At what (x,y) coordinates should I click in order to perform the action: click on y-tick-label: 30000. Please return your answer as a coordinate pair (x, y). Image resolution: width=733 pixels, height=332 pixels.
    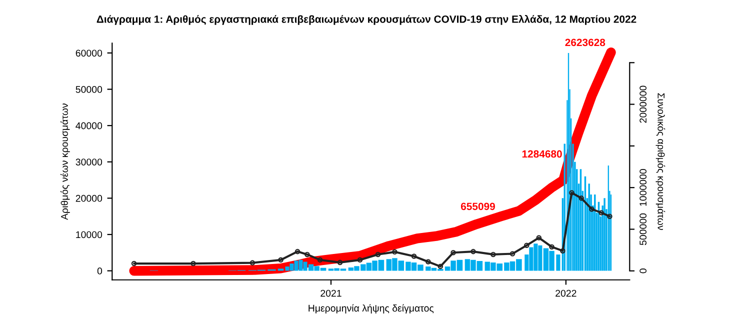
    Looking at the image, I should click on (89, 162).